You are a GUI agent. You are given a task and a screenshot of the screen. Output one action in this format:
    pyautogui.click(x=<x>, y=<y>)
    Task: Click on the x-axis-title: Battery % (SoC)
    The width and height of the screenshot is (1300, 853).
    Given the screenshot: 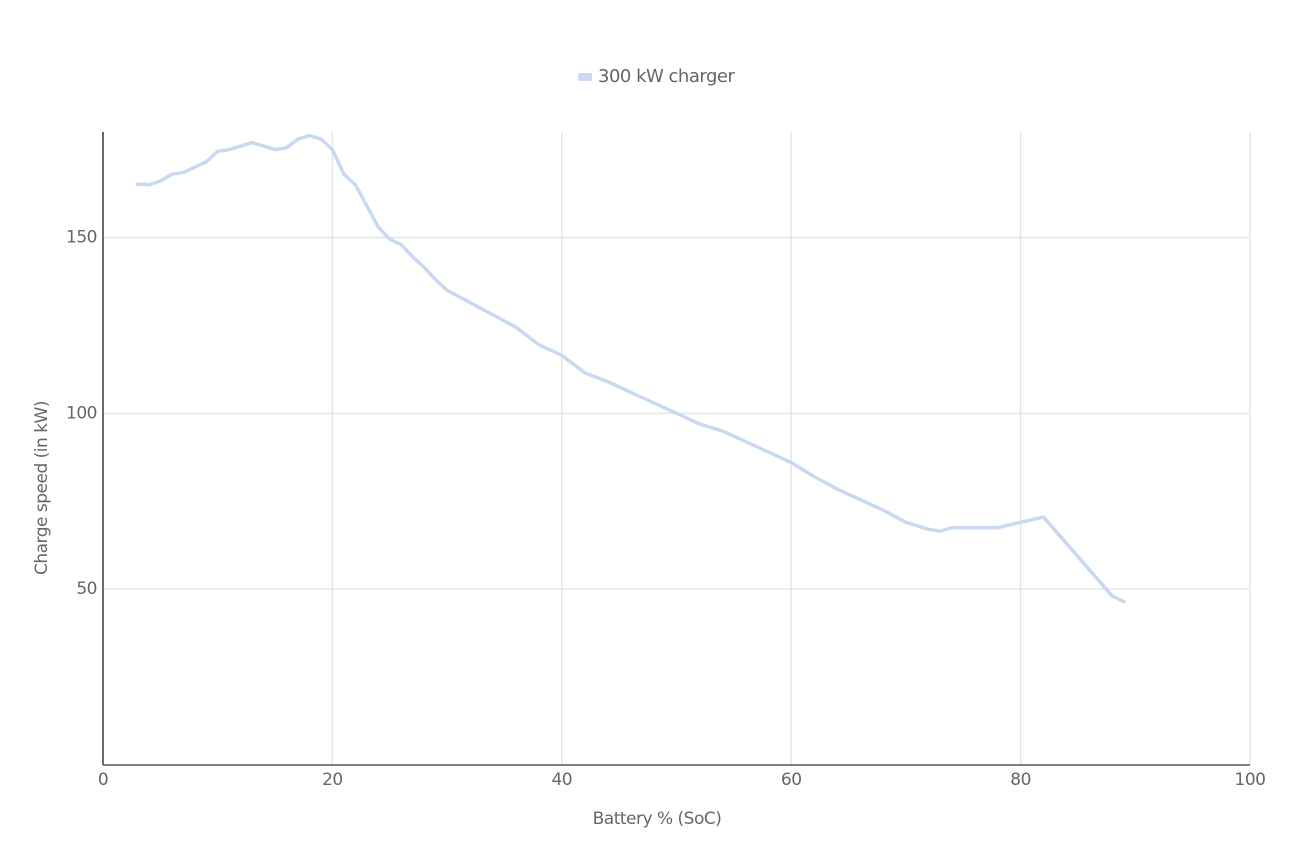 What is the action you would take?
    pyautogui.click(x=657, y=819)
    